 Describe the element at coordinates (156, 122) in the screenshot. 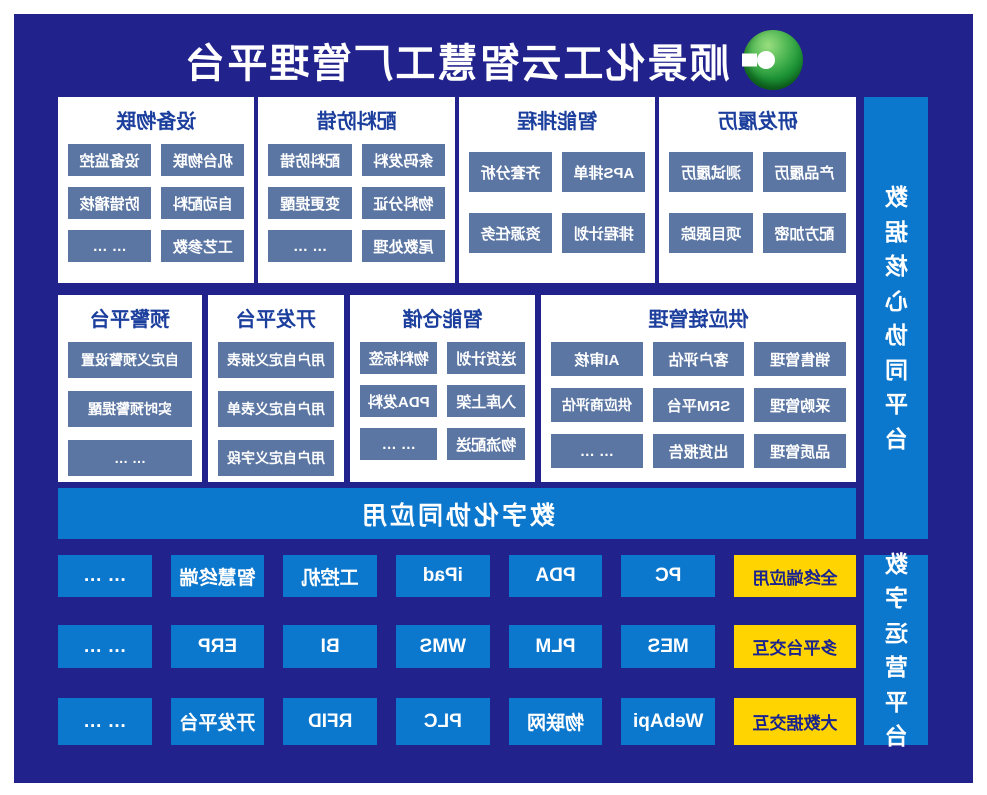

I see `card-title: 设备物联` at that location.